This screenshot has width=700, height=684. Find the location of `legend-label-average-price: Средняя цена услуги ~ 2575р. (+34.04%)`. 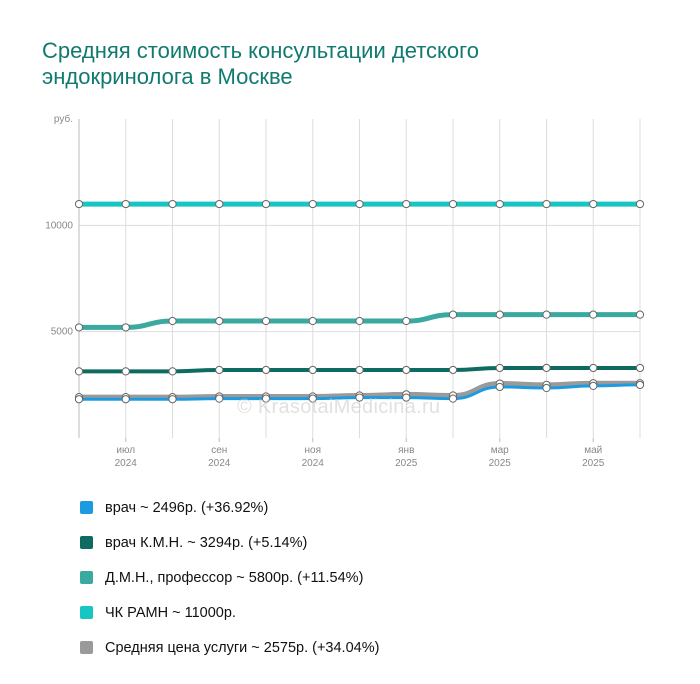

legend-label-average-price: Средняя цена услуги ~ 2575р. (+34.04%) is located at coordinates (242, 647).